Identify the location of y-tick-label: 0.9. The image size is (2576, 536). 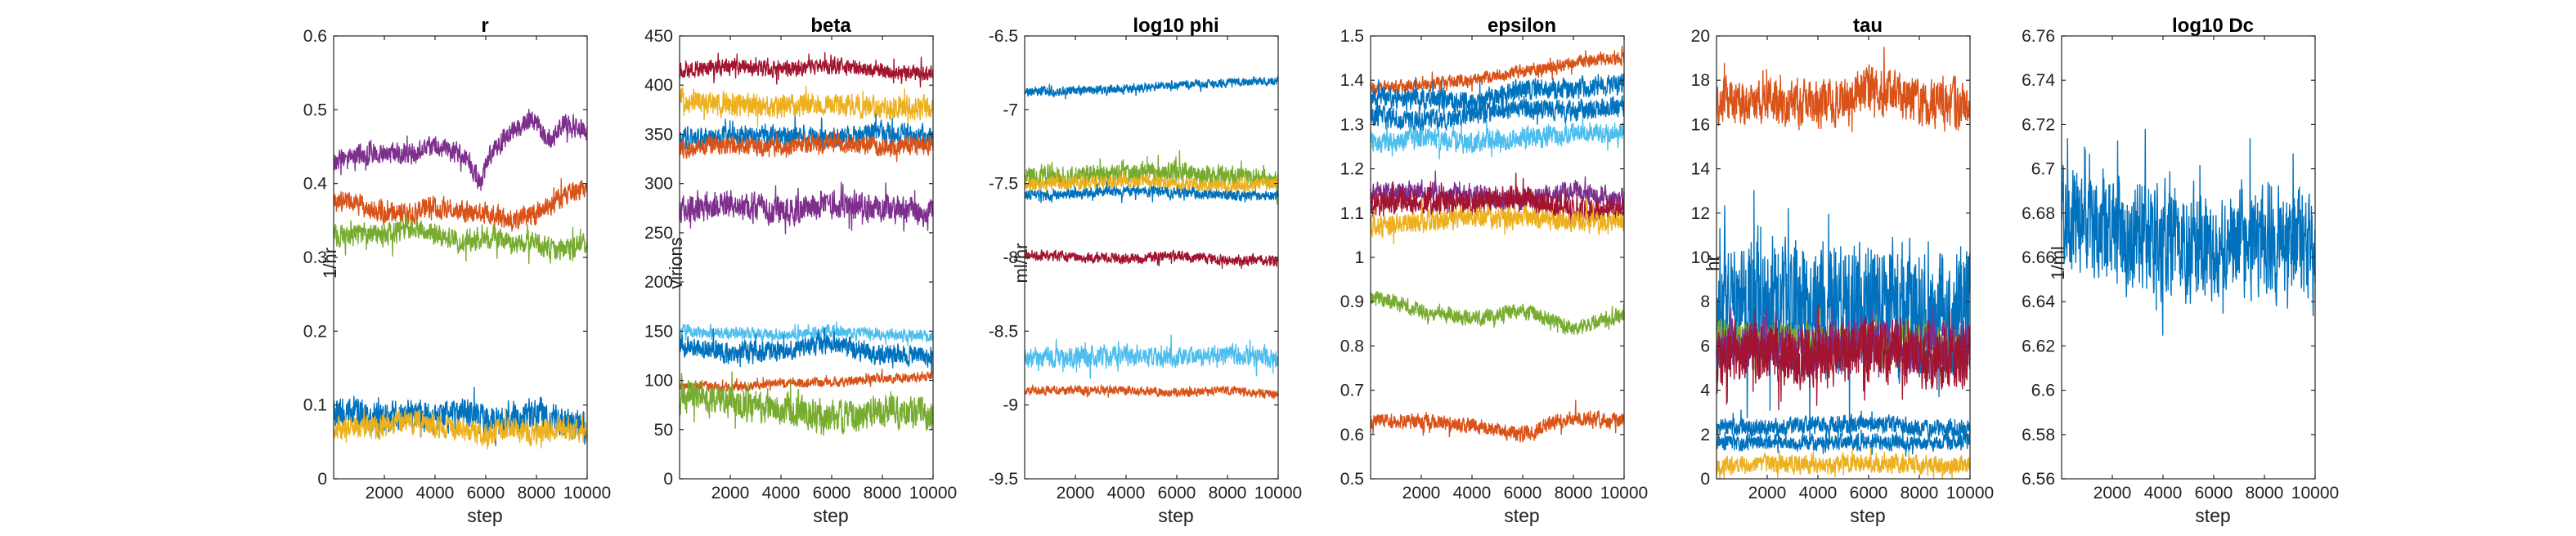
(1352, 302).